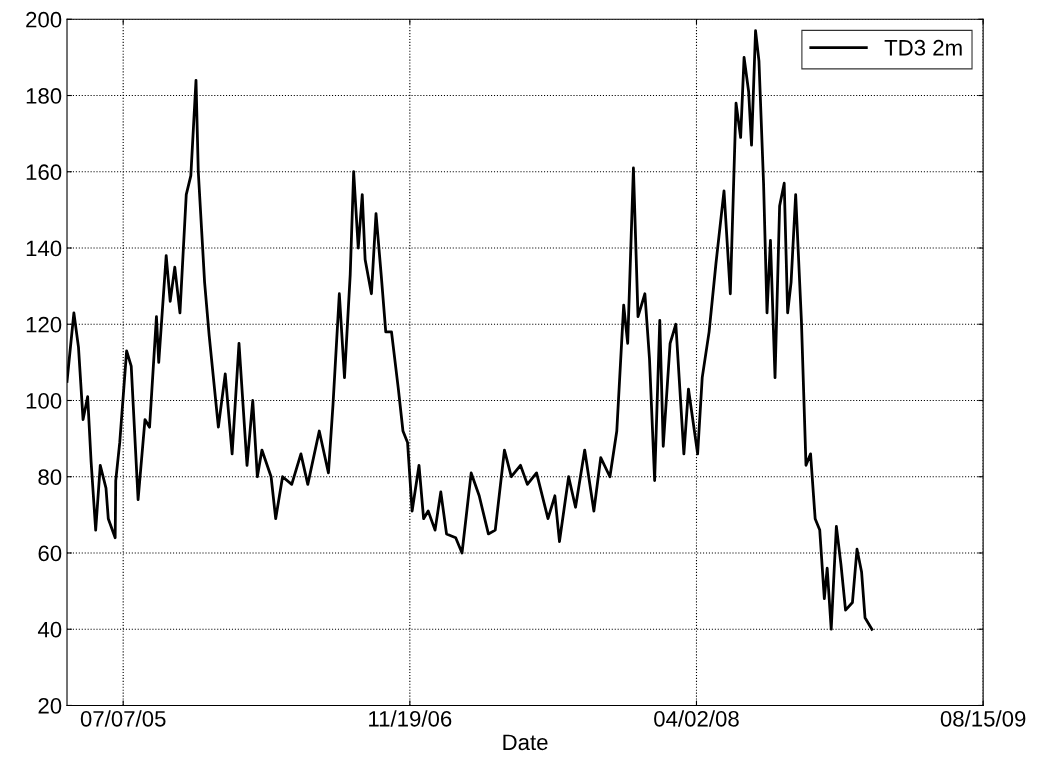  Describe the element at coordinates (696, 718) in the screenshot. I see `x-tick-label: 04/02/08` at that location.